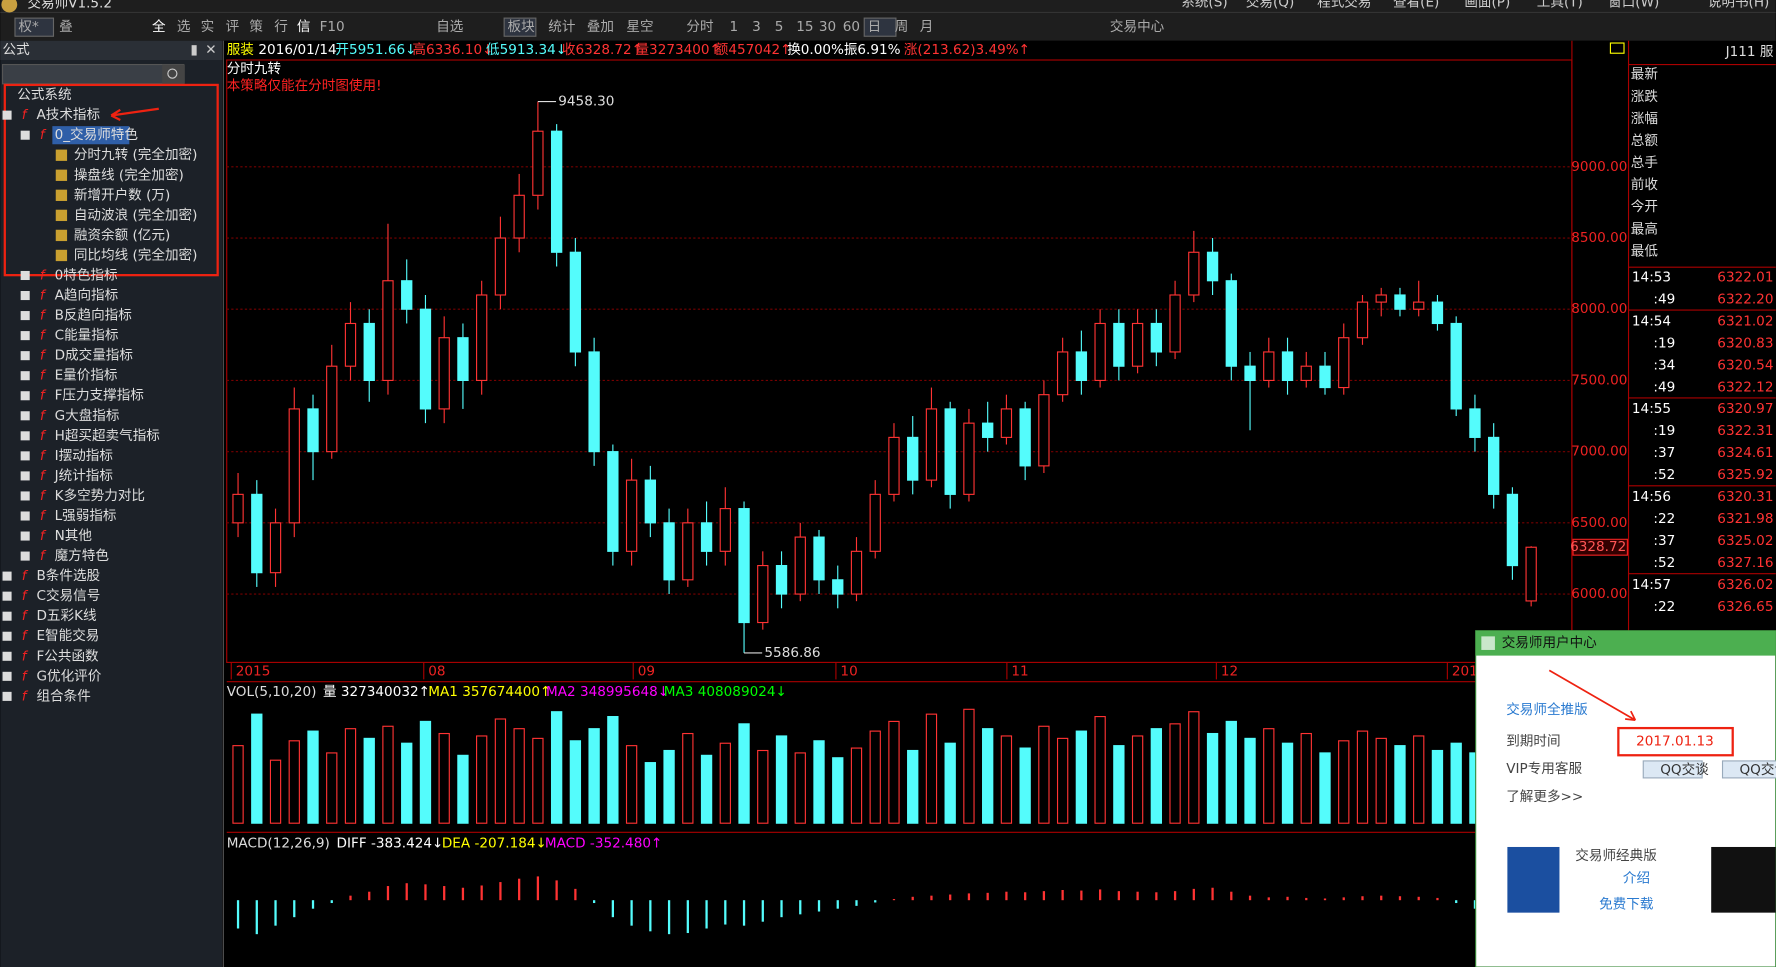 The height and width of the screenshot is (967, 1776). Describe the element at coordinates (756, 27) in the screenshot. I see `toolbar-item: 3` at that location.